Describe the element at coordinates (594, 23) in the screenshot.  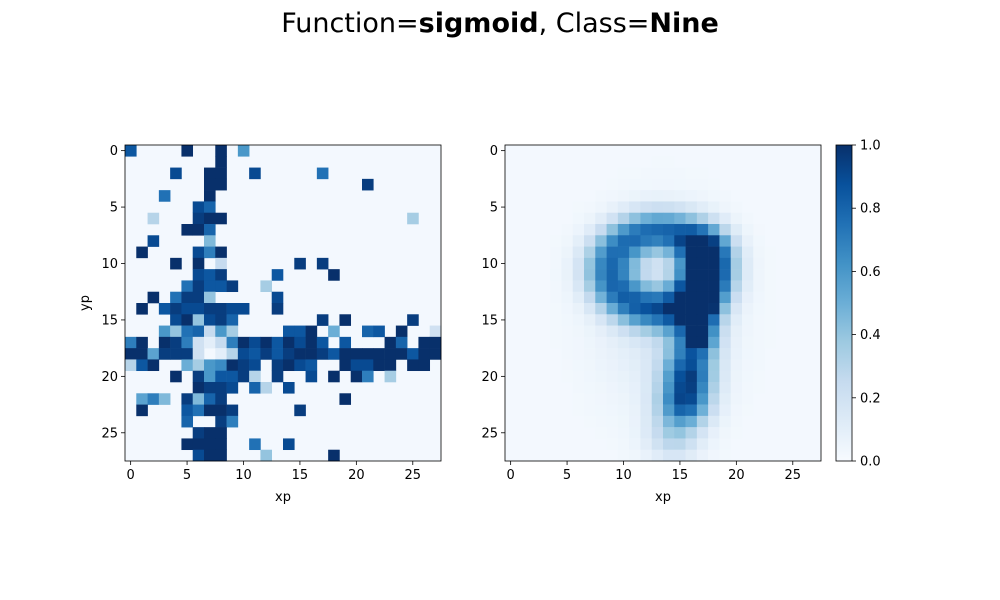
I see `title-separator: , Class=` at that location.